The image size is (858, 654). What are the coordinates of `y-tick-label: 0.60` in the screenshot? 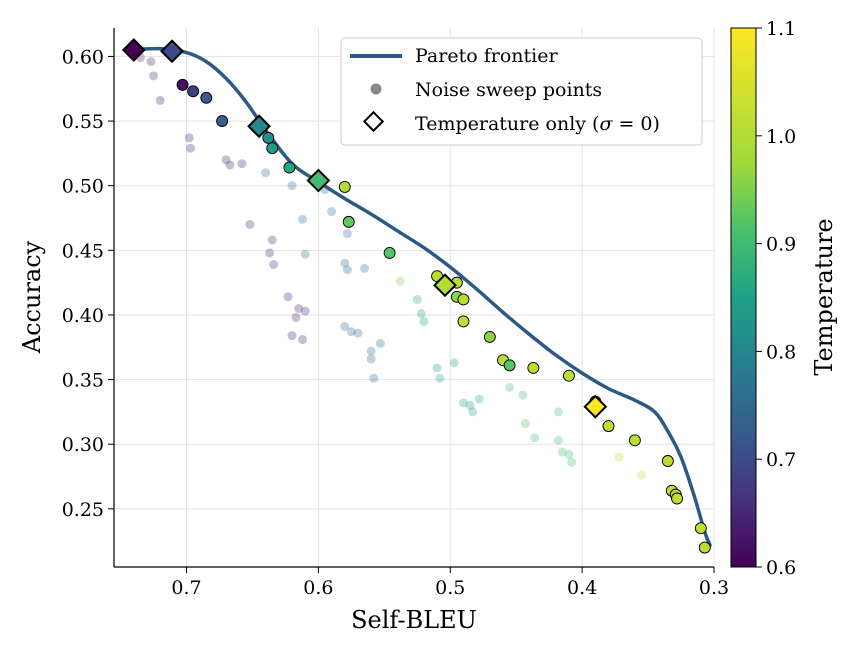 It's located at (83, 57).